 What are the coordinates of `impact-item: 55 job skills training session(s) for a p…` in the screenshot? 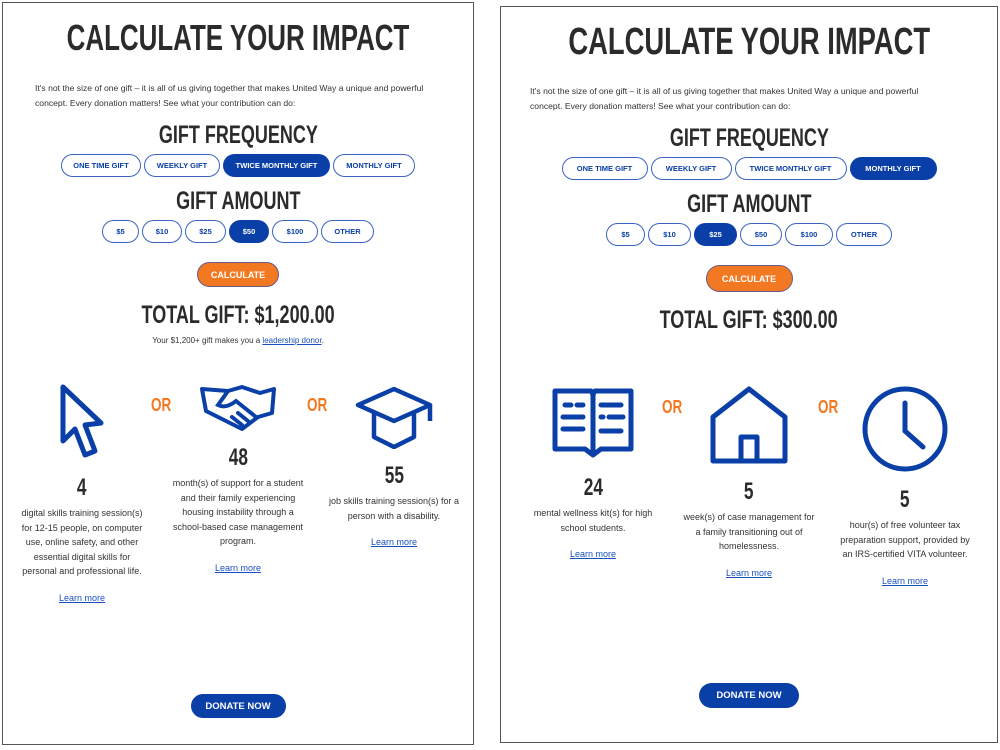 It's located at (394, 493).